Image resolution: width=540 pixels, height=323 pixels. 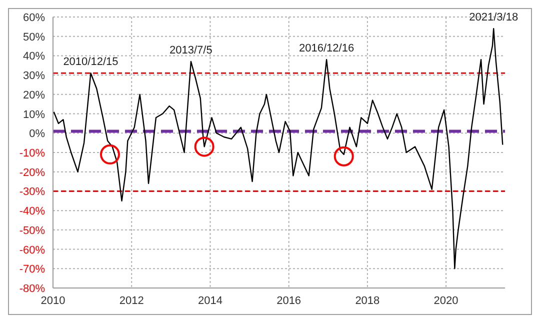 What do you see at coordinates (32, 230) in the screenshot?
I see `y-tick-label: -50%` at bounding box center [32, 230].